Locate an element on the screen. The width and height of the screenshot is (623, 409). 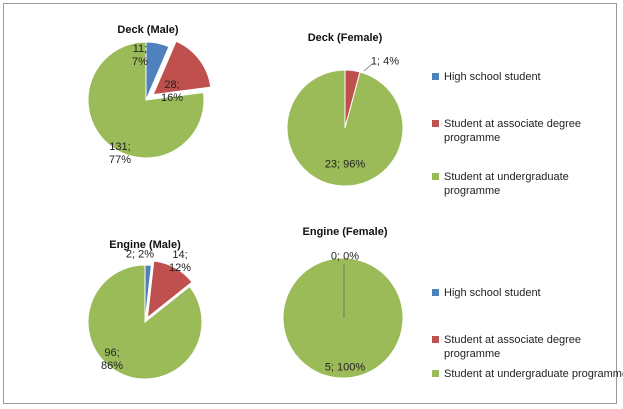
leader-line is located at coordinates (368, 67).